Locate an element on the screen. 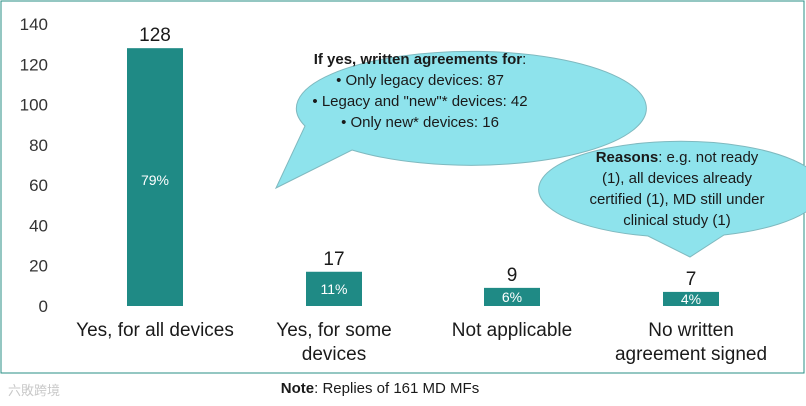  x-tick-label: agreement signed is located at coordinates (691, 354).